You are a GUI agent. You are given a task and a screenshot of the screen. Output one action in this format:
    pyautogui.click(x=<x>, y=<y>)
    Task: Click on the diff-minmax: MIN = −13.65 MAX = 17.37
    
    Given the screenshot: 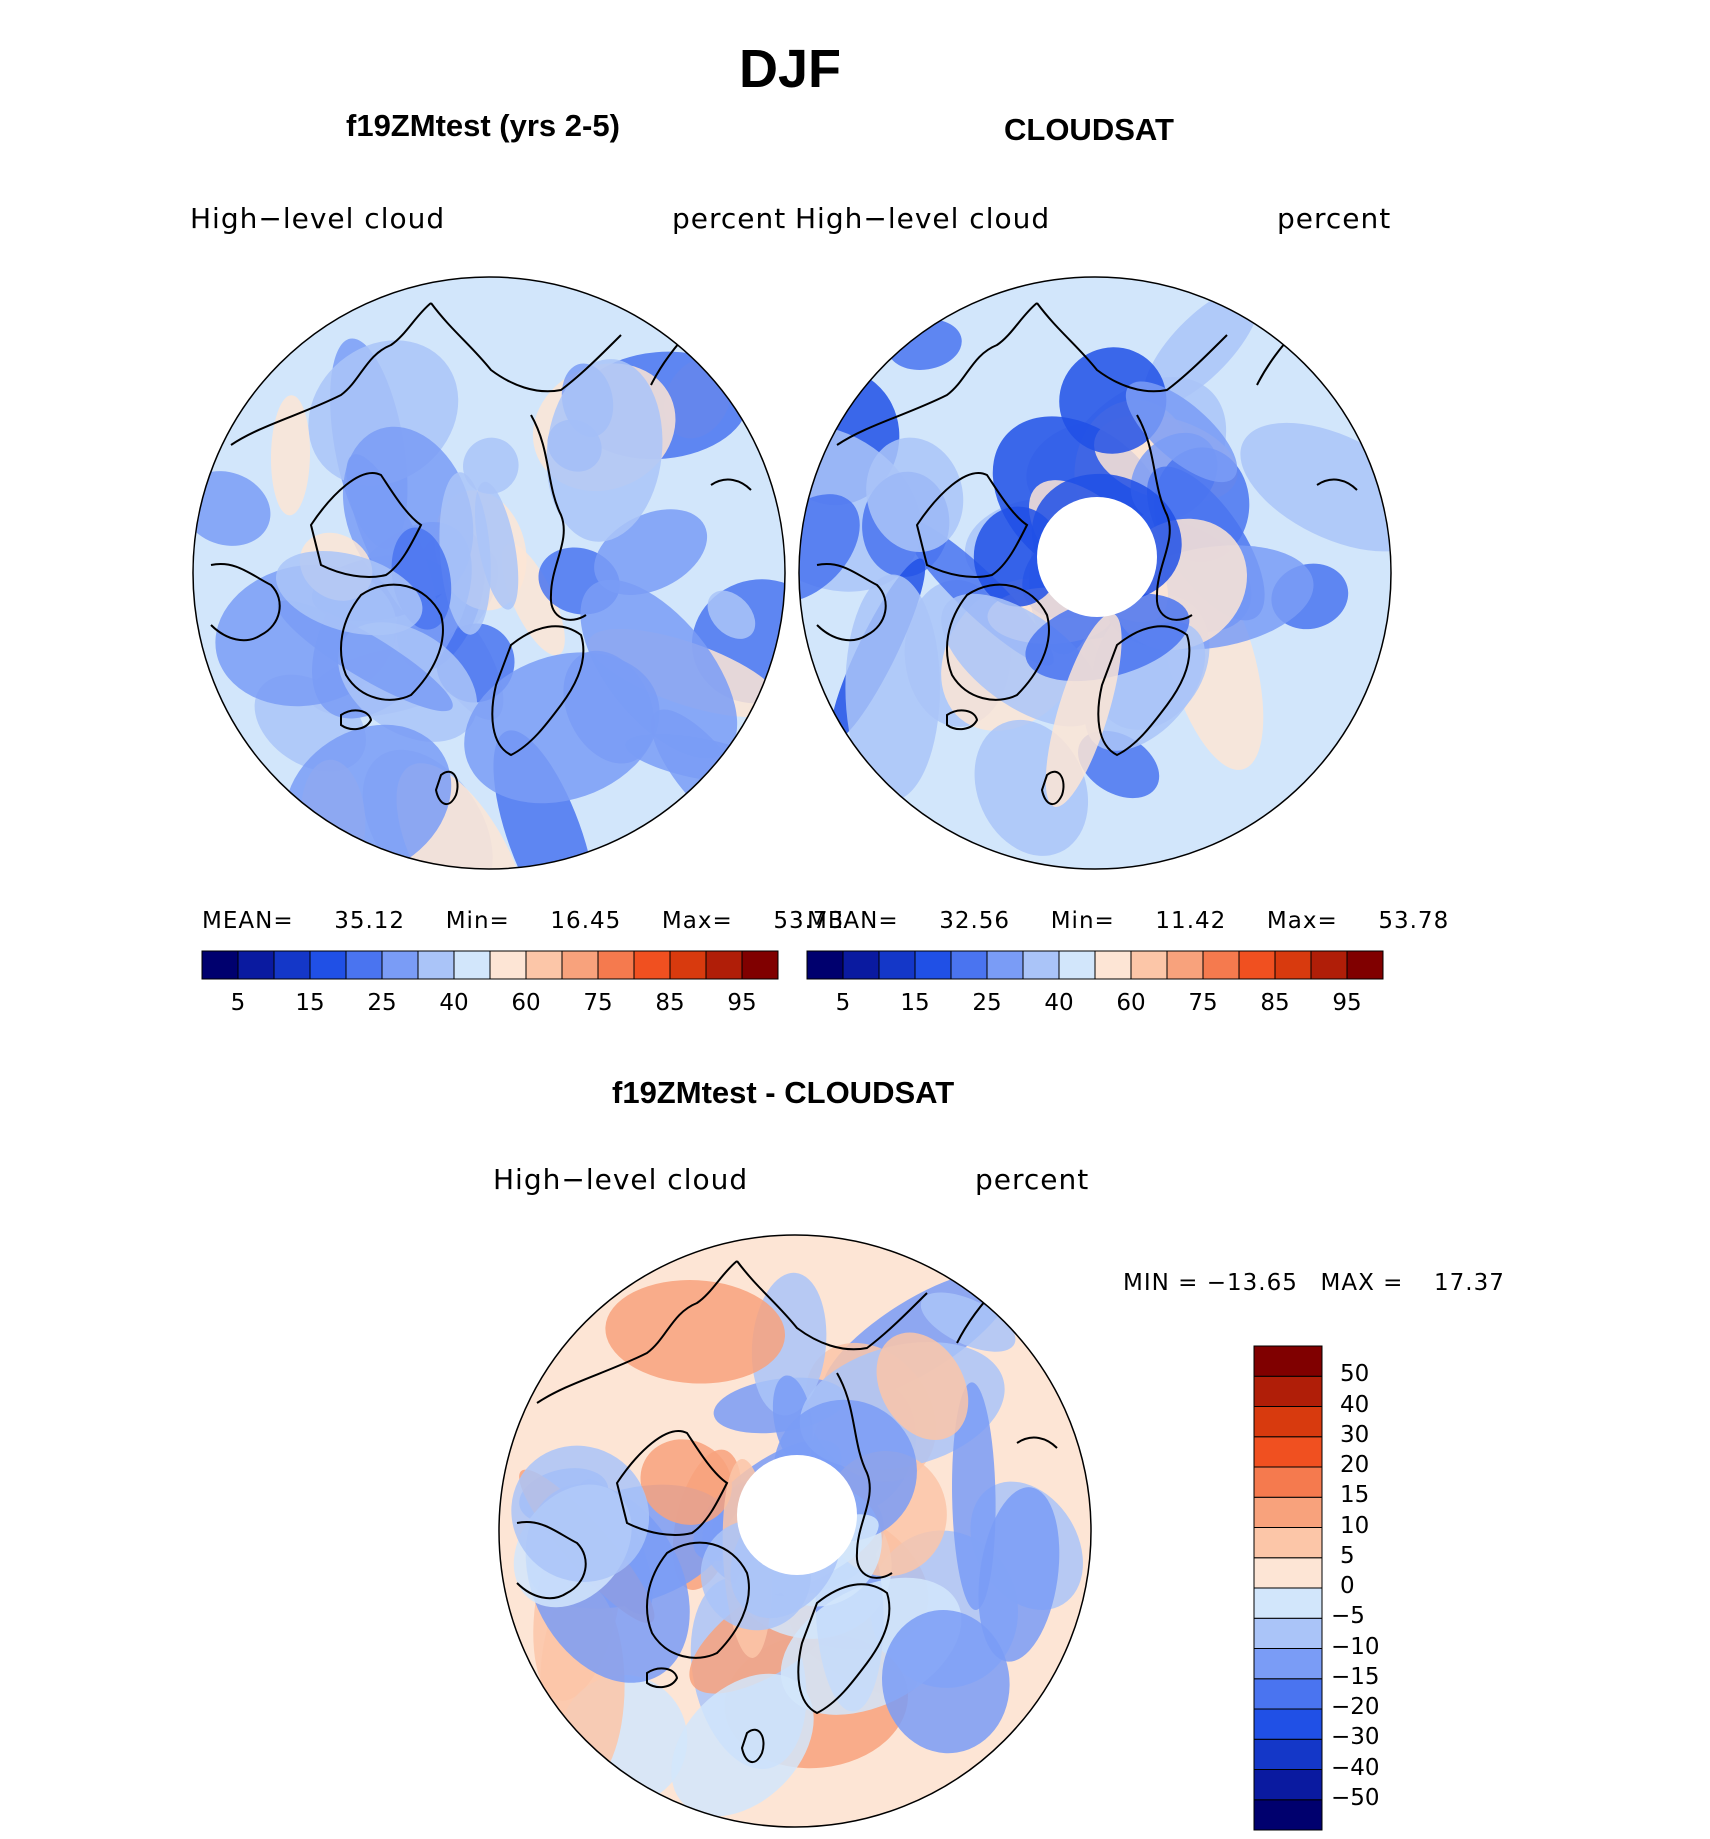 What is the action you would take?
    pyautogui.click(x=1314, y=1283)
    